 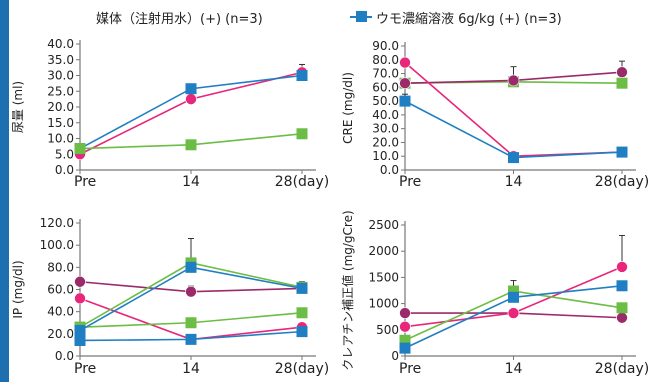 What do you see at coordinates (385, 101) in the screenshot?
I see `y-tick-label: 50.0` at bounding box center [385, 101].